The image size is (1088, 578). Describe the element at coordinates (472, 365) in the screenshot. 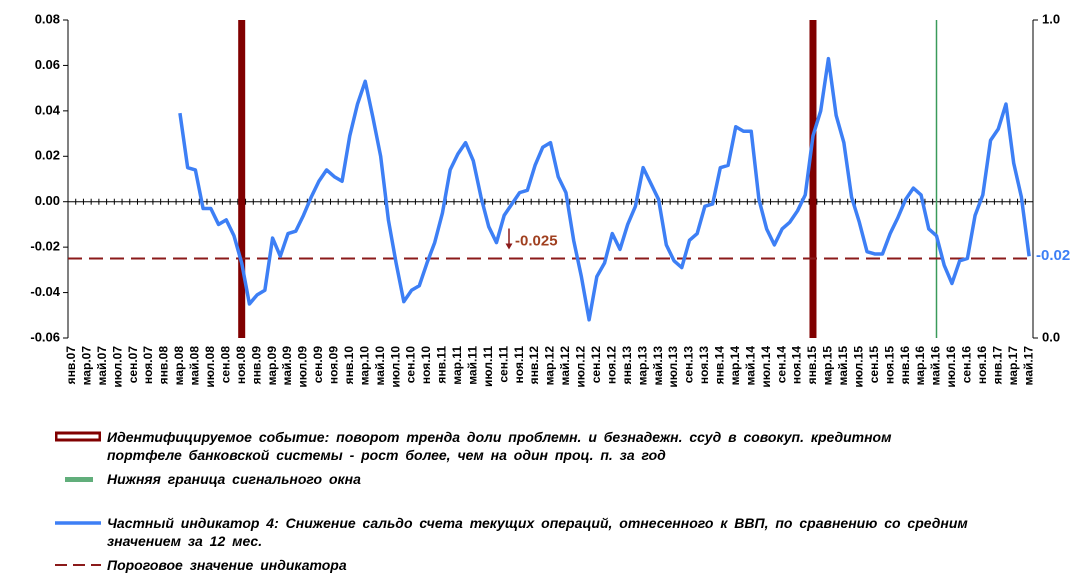

I see `x-tick-label: май.11` at that location.